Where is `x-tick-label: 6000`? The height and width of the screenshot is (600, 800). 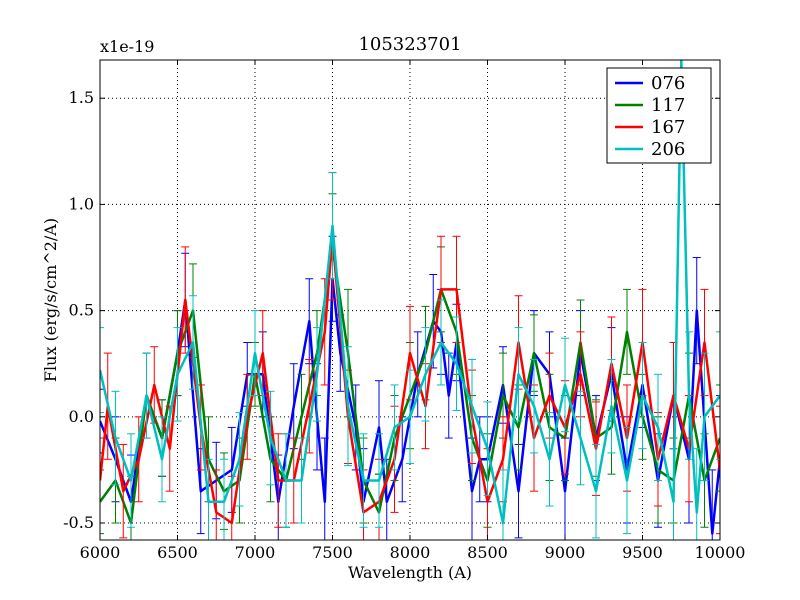 x-tick-label: 6000 is located at coordinates (100, 552).